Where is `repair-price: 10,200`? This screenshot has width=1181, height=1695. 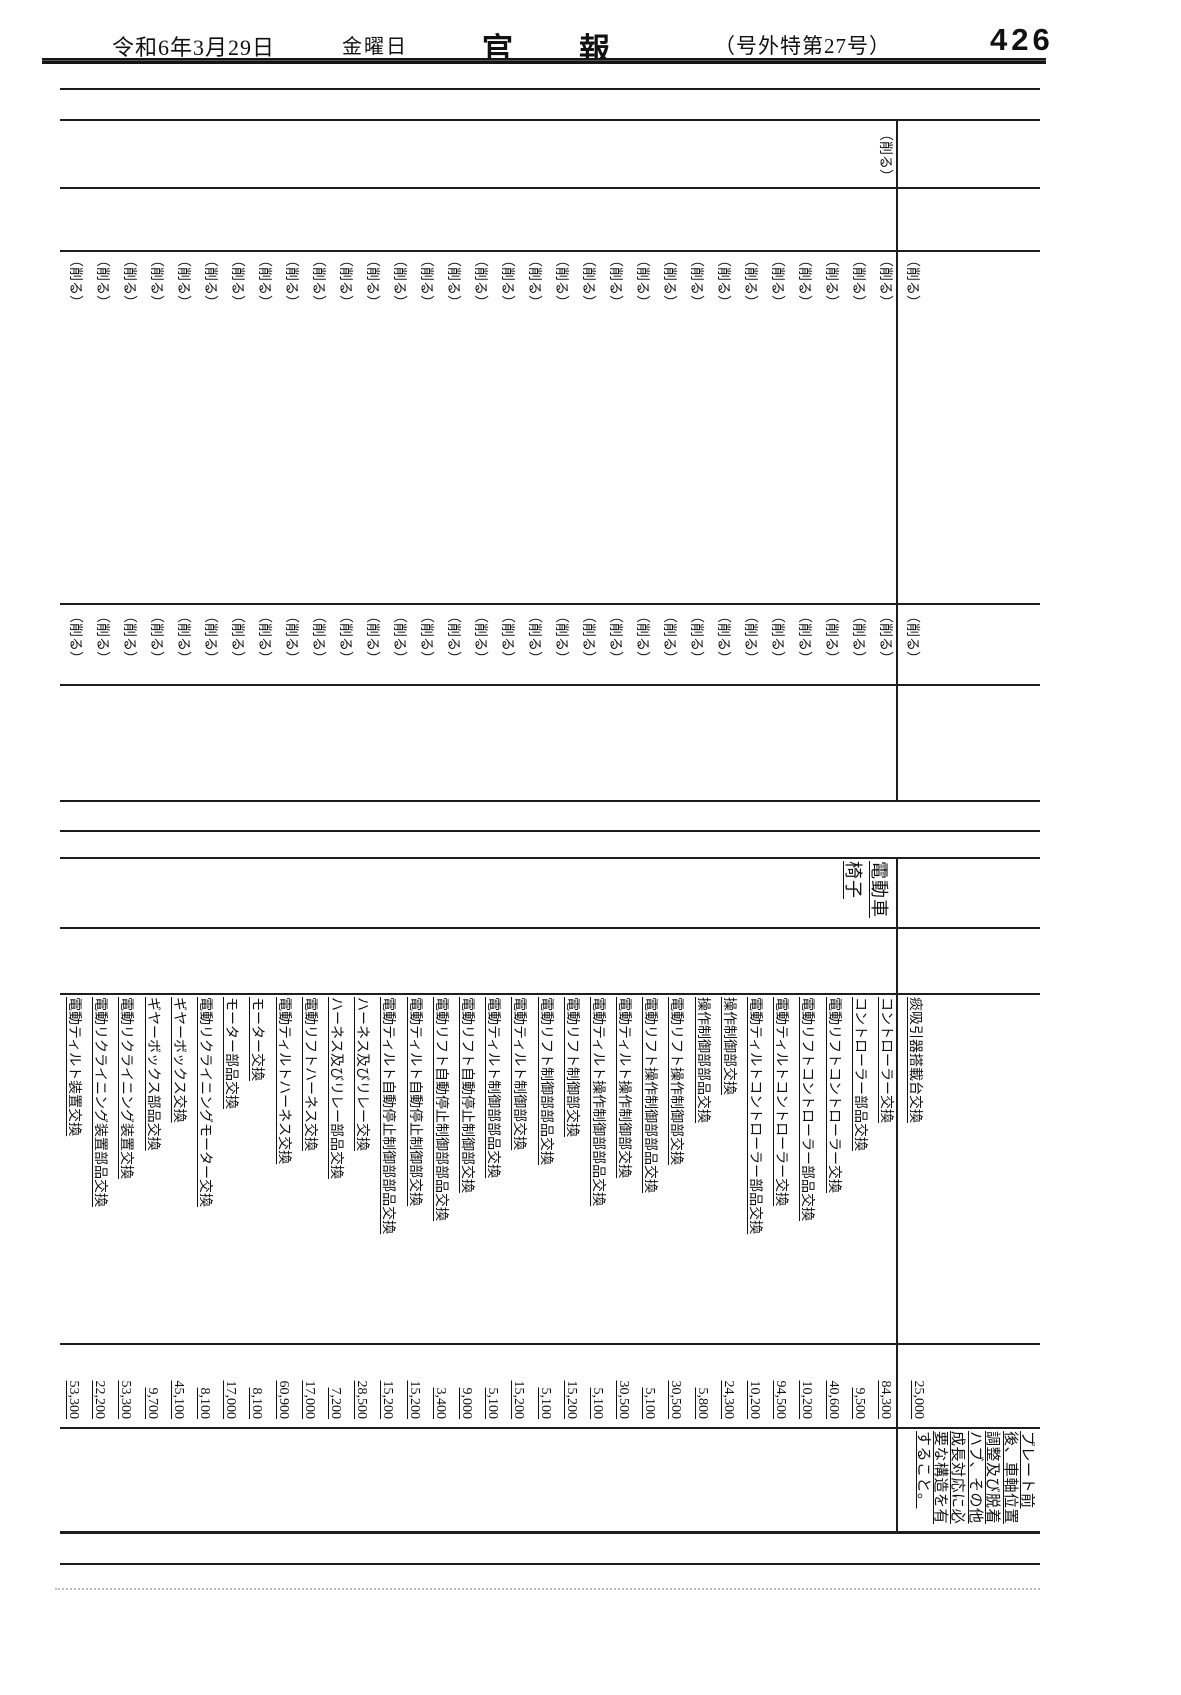 repair-price: 10,200 is located at coordinates (755, 1400).